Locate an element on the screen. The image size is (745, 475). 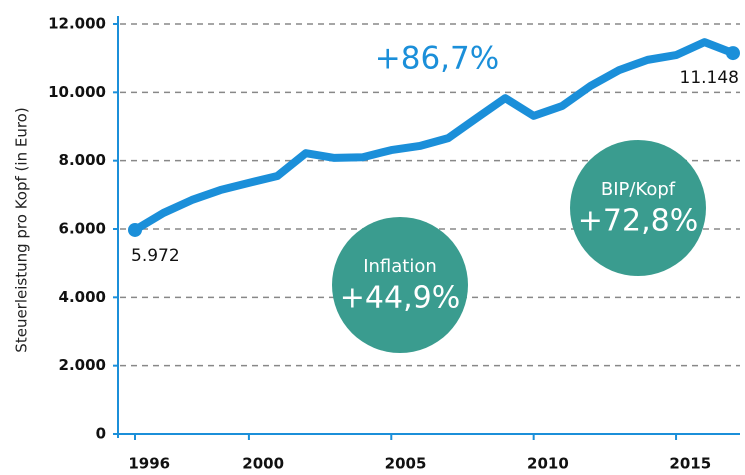
annotation-value: +44,9% is located at coordinates (400, 298).